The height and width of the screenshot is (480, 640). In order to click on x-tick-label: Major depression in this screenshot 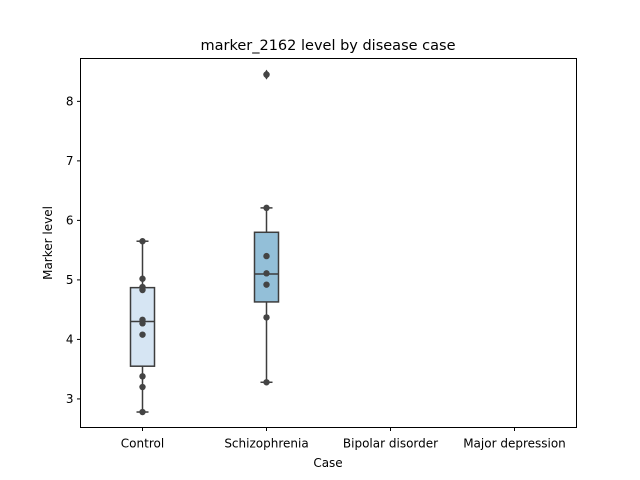, I will do `click(514, 444)`.